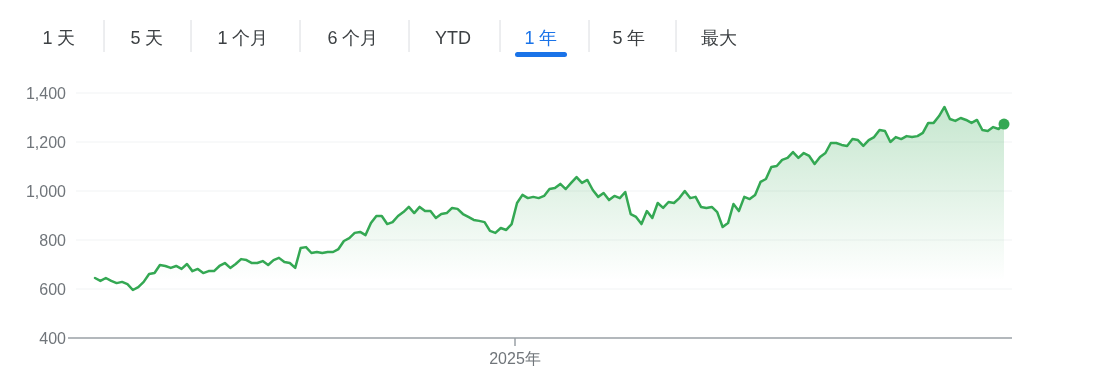  I want to click on y-tick-label: 1,000, so click(46, 191).